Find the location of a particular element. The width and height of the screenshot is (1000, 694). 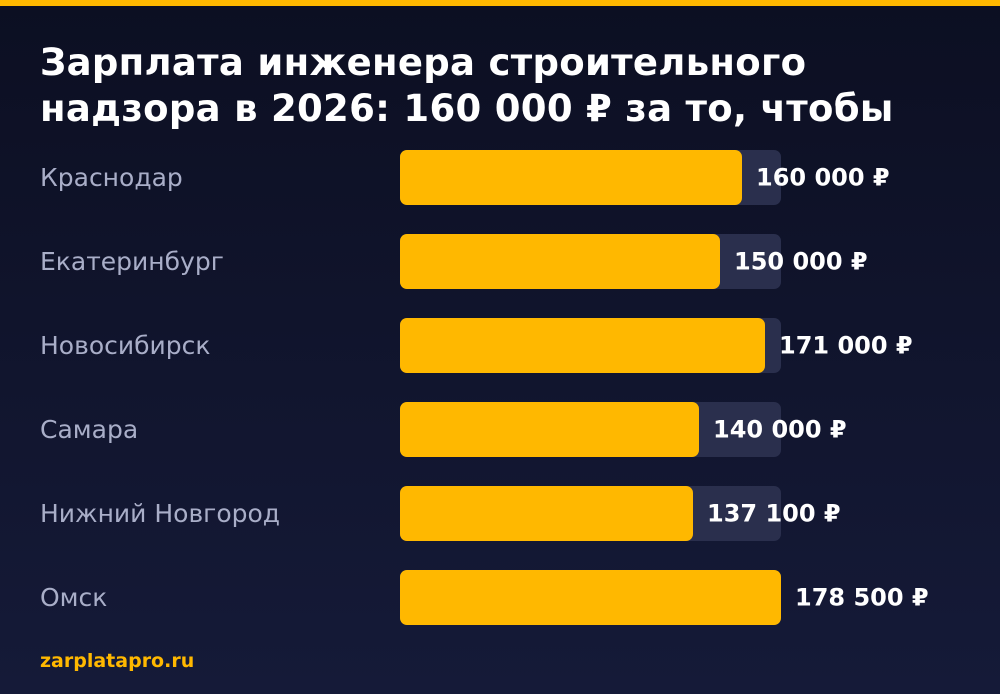

value-label: 137 100 ₽ is located at coordinates (774, 514).